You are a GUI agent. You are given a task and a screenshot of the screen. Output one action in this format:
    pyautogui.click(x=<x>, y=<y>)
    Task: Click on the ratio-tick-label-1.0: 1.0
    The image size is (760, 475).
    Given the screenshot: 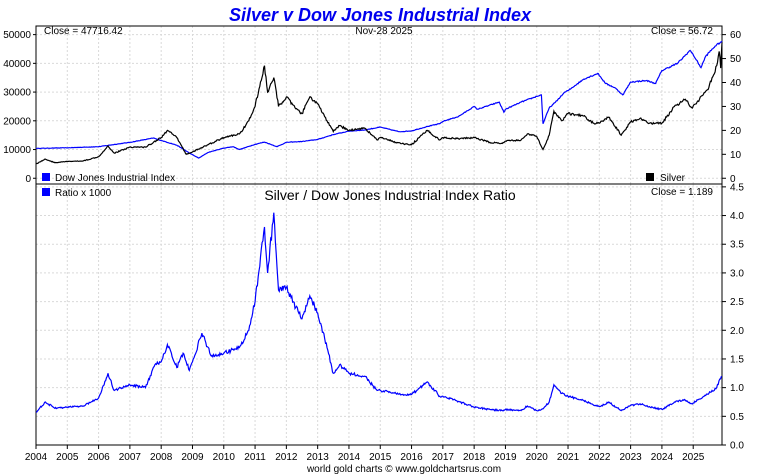 What is the action you would take?
    pyautogui.click(x=737, y=388)
    